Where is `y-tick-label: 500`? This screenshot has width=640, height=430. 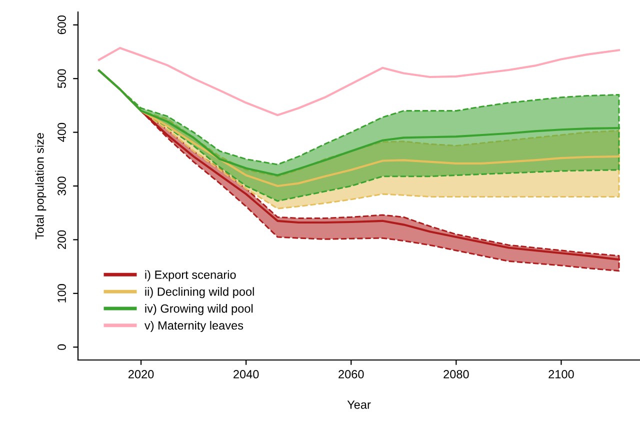
y-tick-label: 500 is located at coordinates (62, 78).